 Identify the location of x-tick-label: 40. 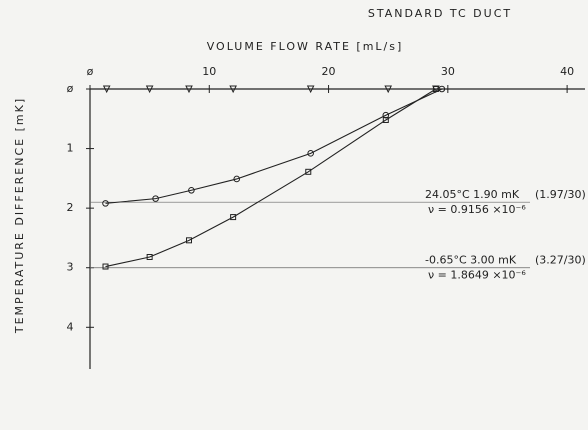
(567, 71).